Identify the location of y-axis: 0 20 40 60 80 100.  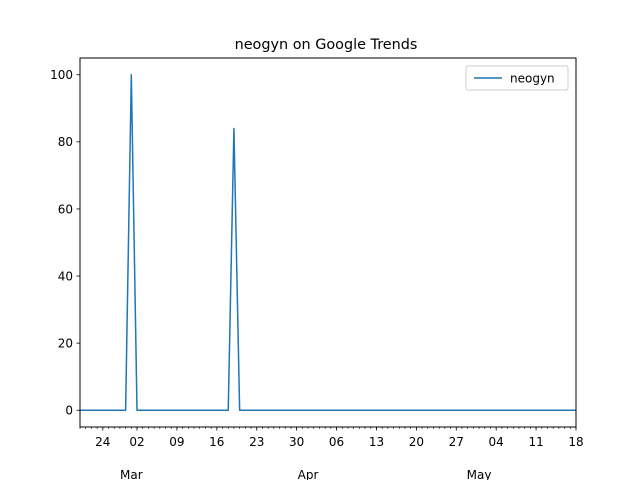
(65, 243).